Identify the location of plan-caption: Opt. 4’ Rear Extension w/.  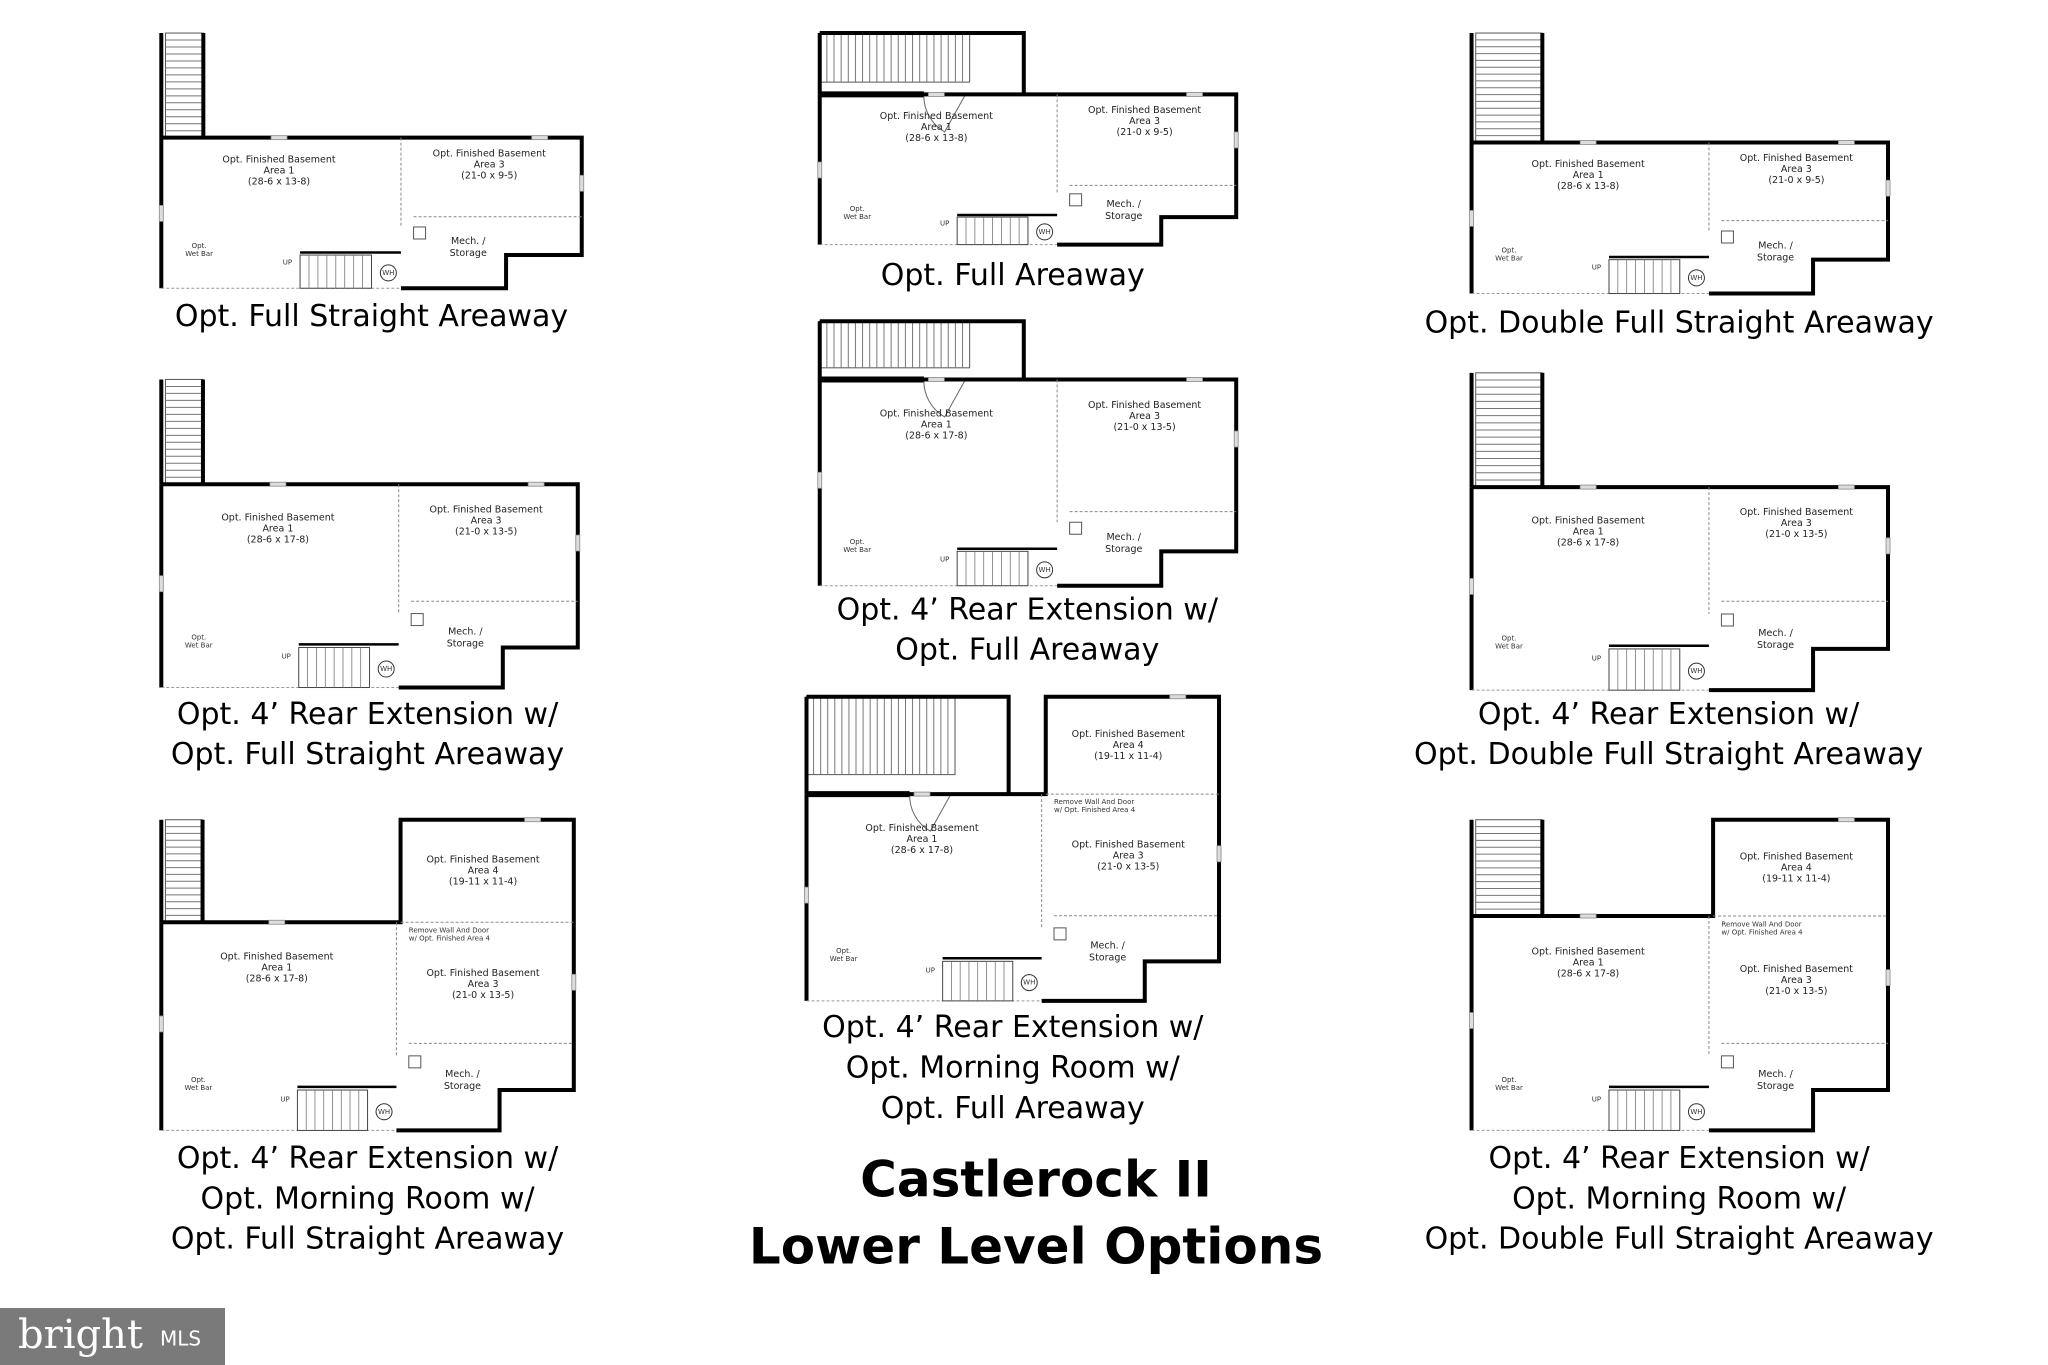
(1013, 1027).